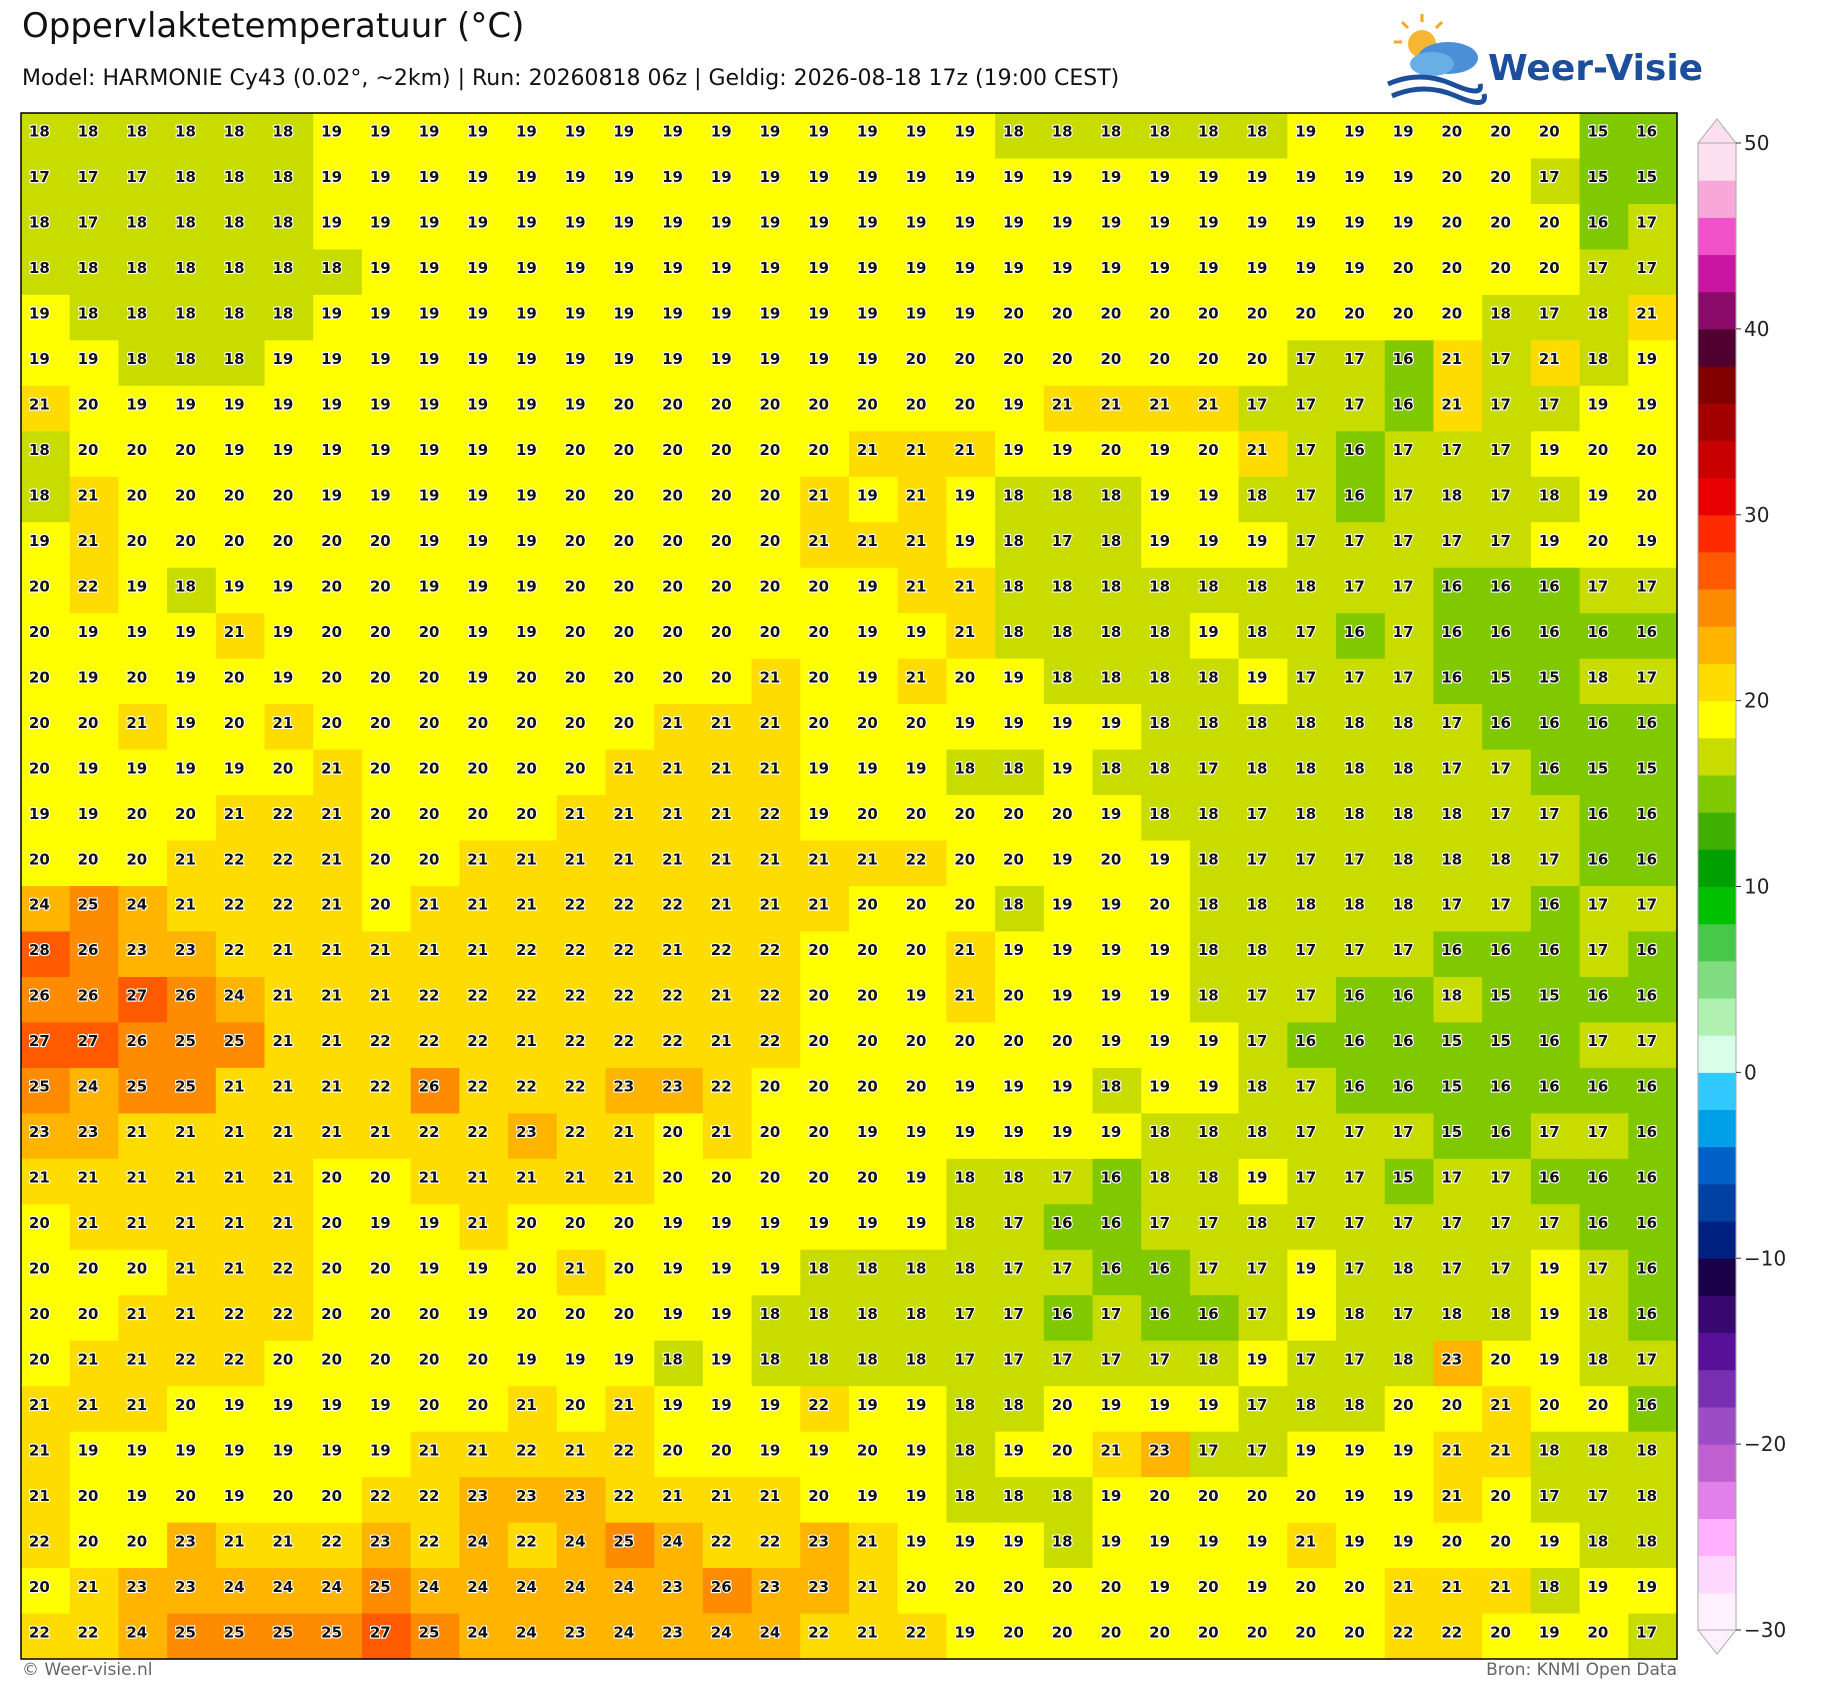 The width and height of the screenshot is (1824, 1685). Describe the element at coordinates (721, 1587) in the screenshot. I see `temperature-label: 26` at that location.